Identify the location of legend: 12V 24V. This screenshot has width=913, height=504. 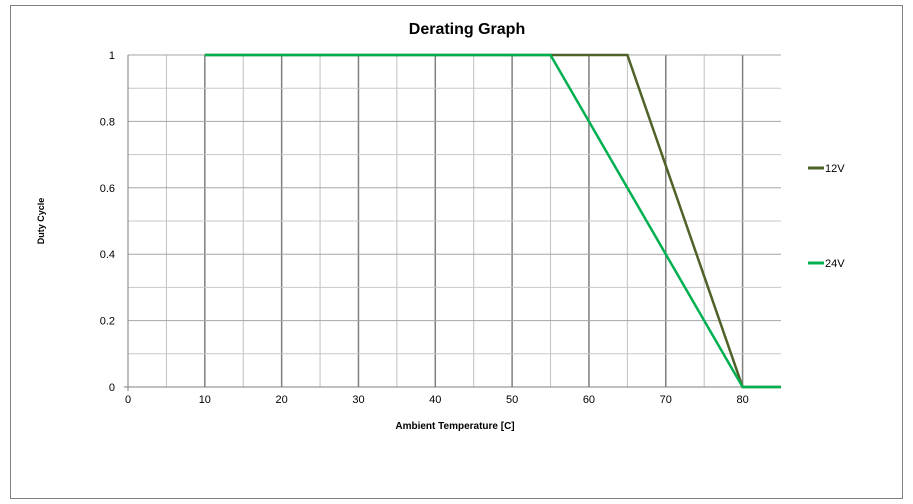
(826, 216).